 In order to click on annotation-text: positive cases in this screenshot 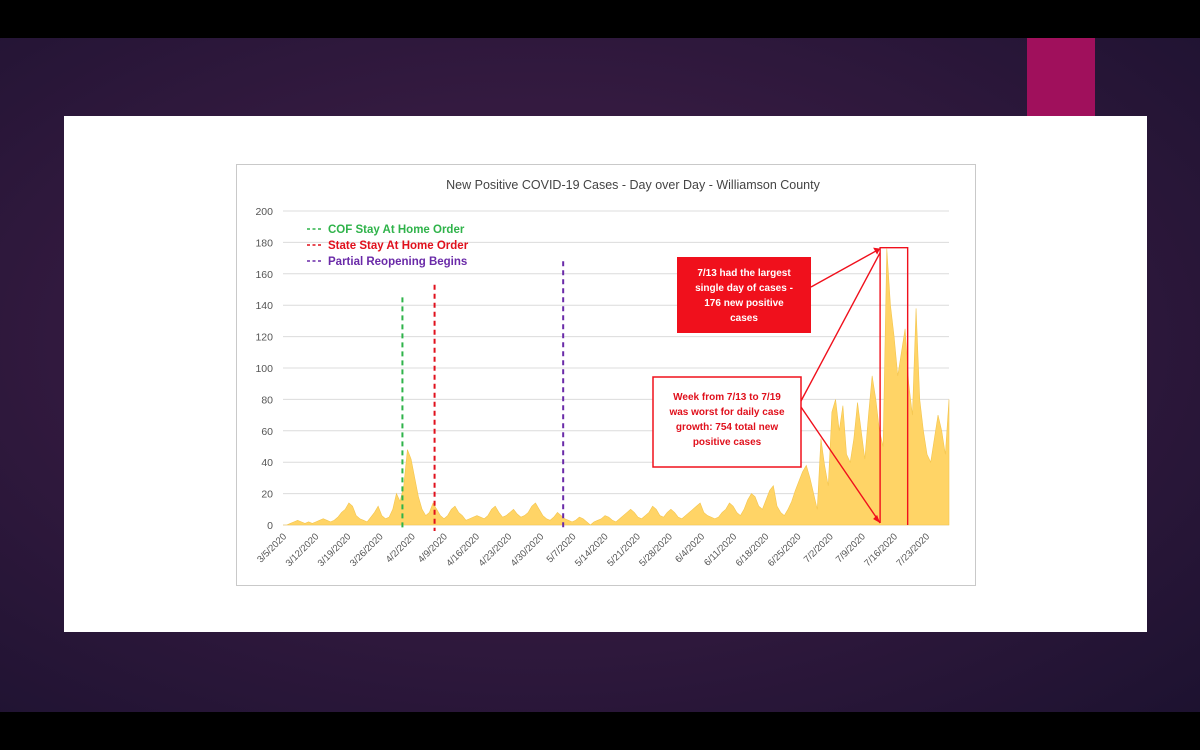, I will do `click(727, 442)`.